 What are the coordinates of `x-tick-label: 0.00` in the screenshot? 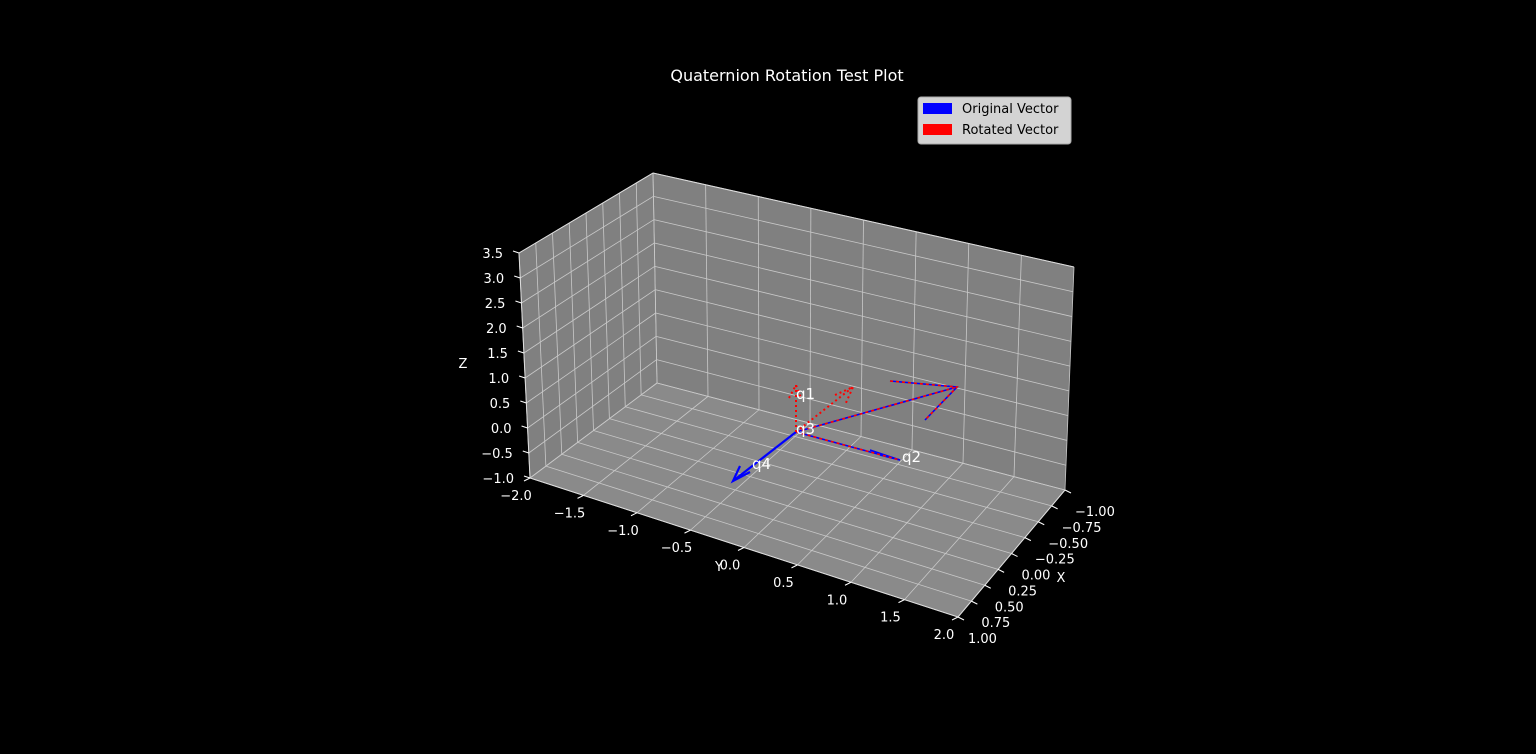 It's located at (1036, 576).